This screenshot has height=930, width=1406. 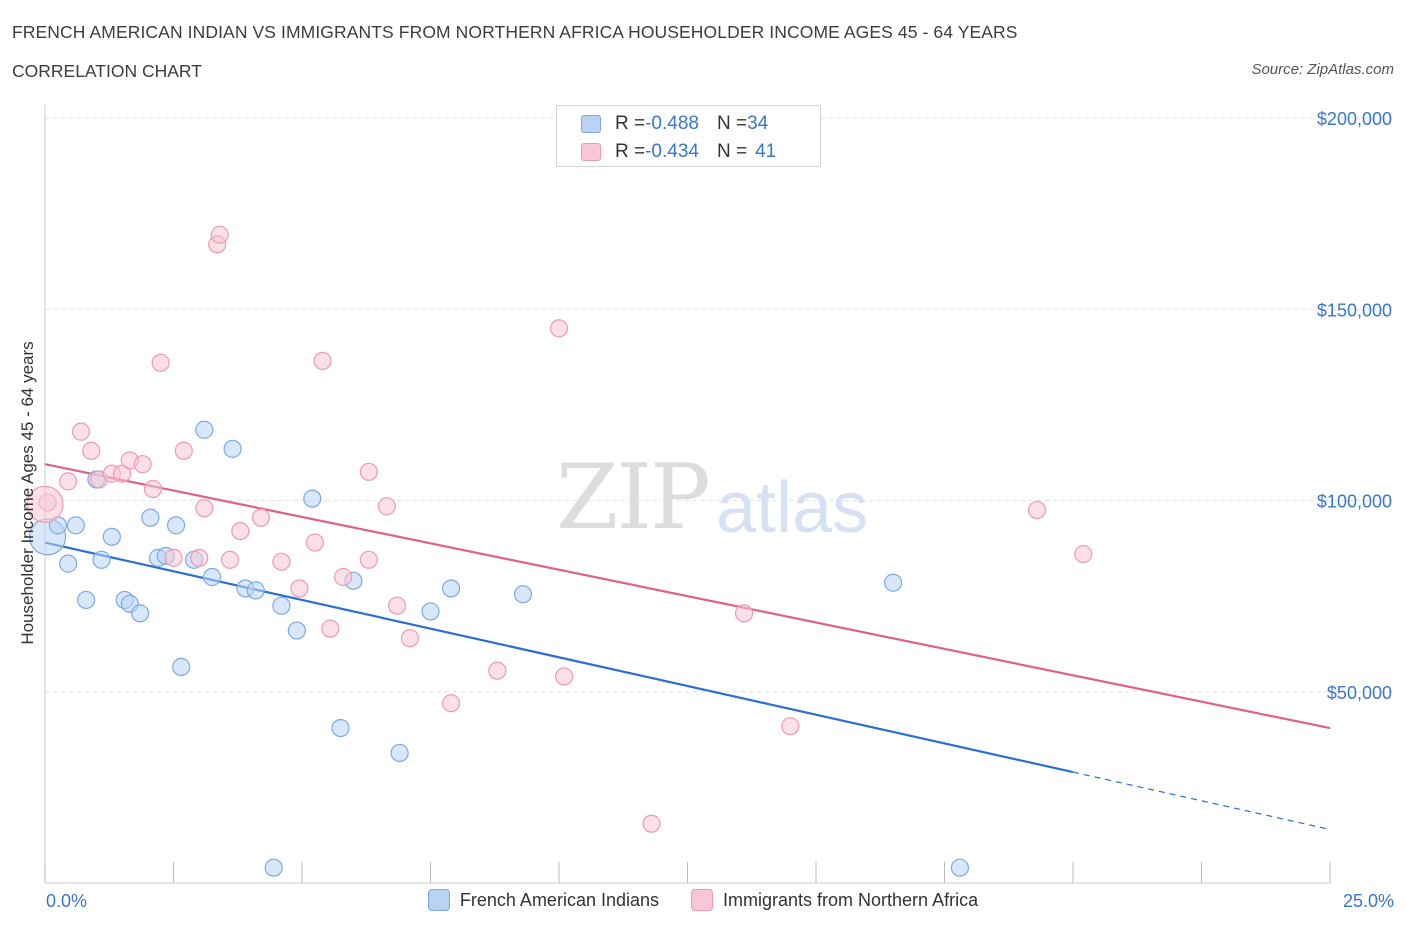 What do you see at coordinates (792, 508) in the screenshot?
I see `watermark-atlas: atlas` at bounding box center [792, 508].